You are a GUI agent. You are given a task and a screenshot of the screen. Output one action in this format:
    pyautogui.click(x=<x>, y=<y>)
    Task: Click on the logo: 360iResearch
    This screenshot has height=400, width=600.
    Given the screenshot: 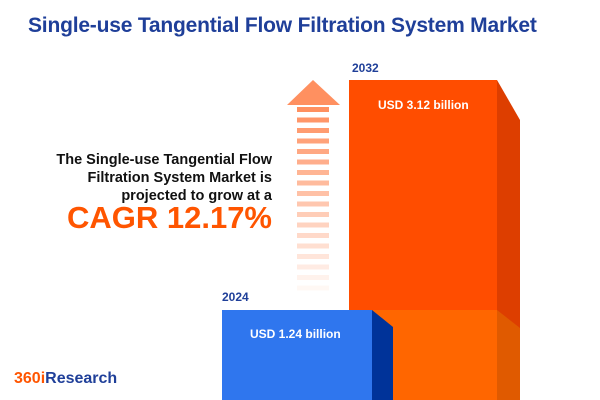 What is the action you would take?
    pyautogui.click(x=66, y=378)
    